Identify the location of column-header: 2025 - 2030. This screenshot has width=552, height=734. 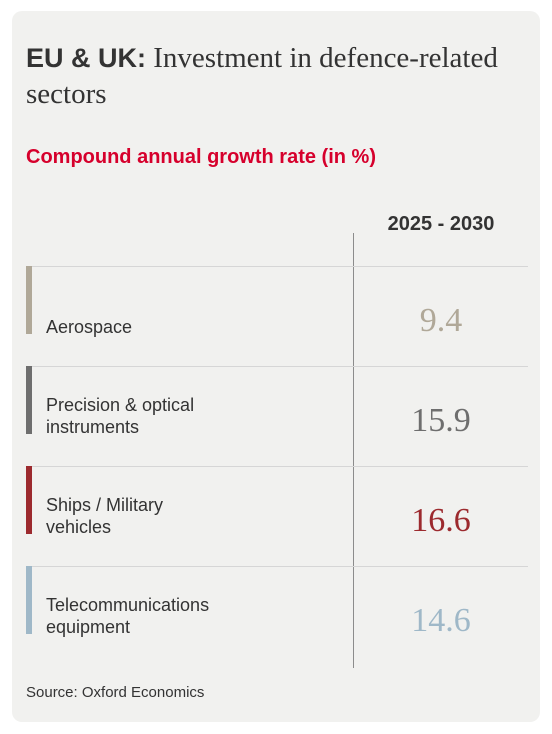
(441, 224).